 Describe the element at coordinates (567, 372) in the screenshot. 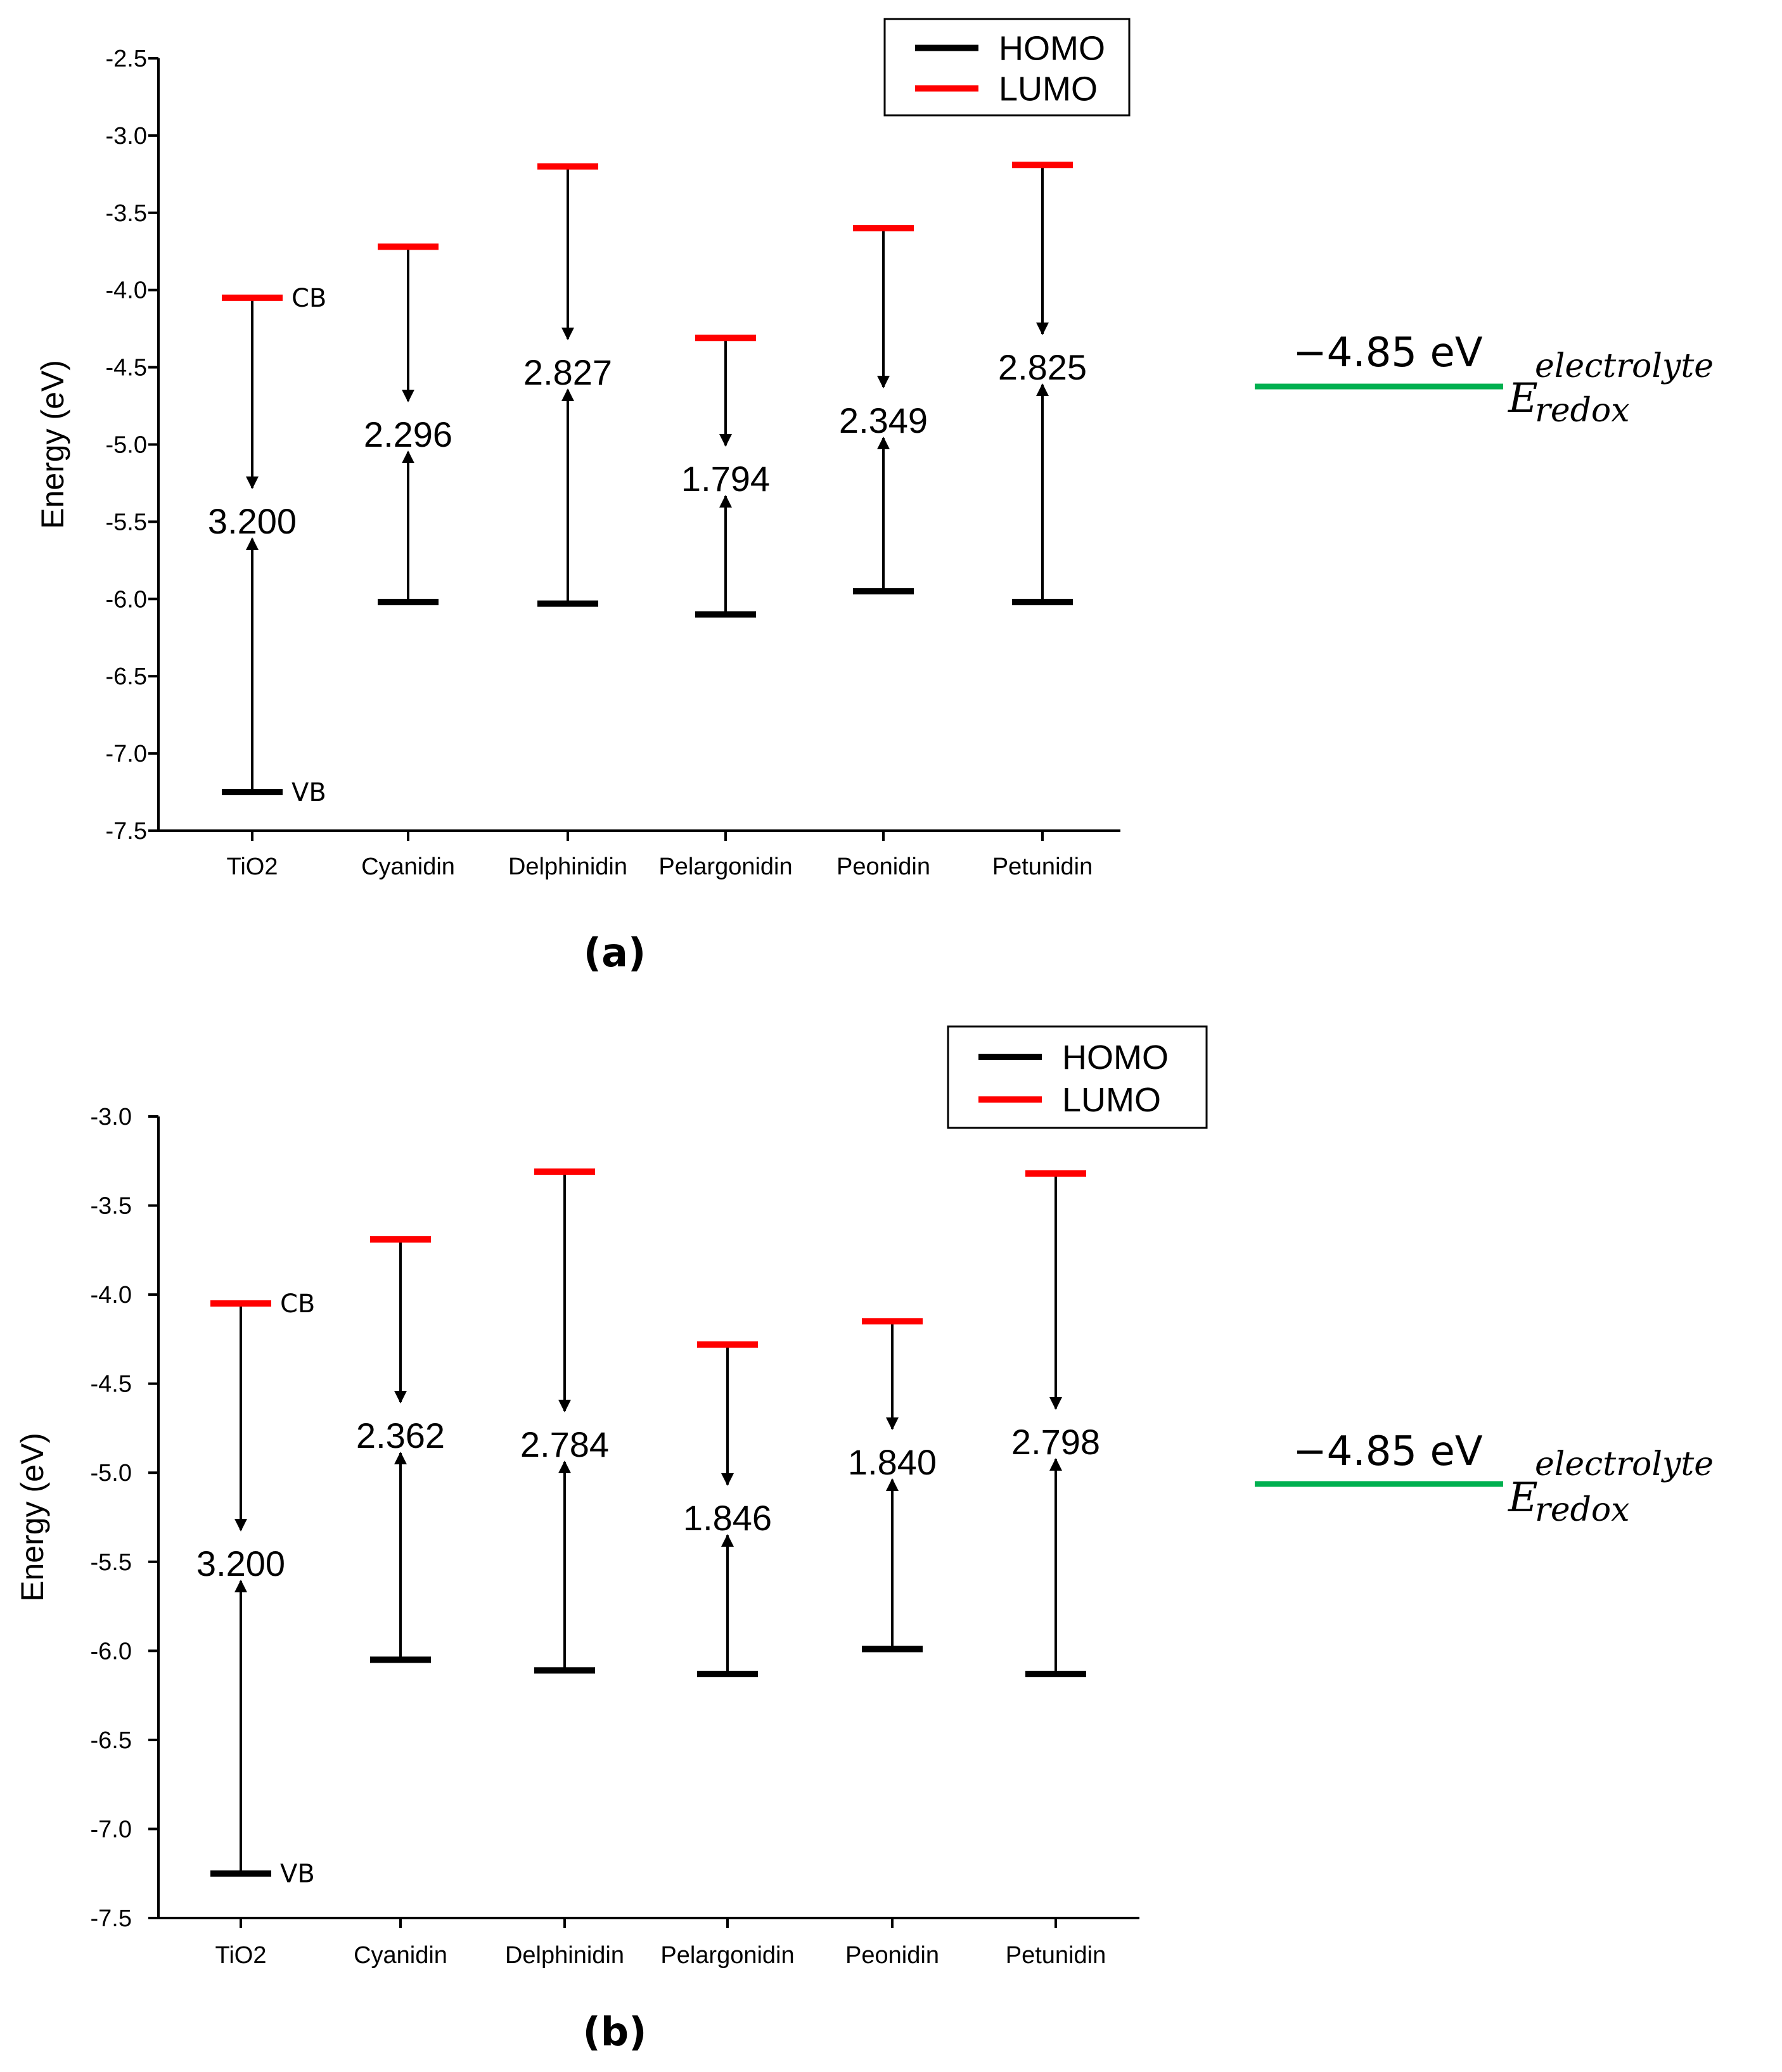

I see `band-gap-label: 2.827` at that location.